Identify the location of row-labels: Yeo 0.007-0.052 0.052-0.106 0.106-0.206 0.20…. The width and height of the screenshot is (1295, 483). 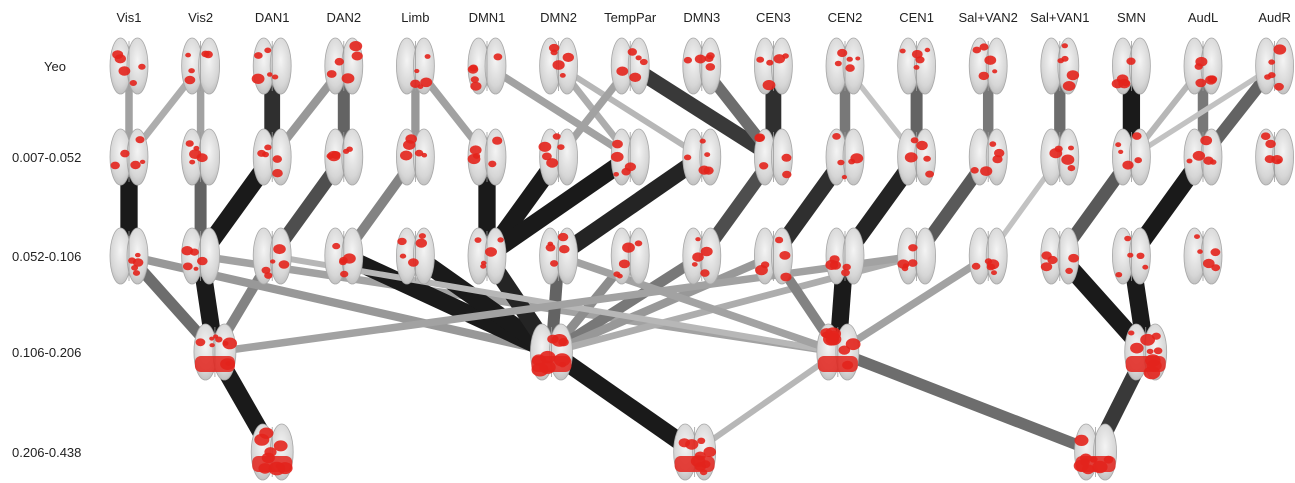
(46, 259).